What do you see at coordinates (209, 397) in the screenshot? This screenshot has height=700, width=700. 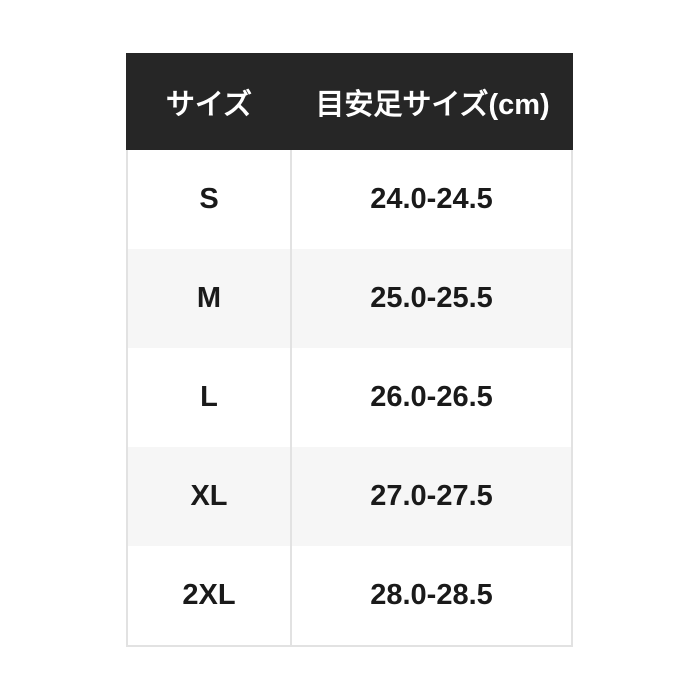 I see `size-cell: L` at bounding box center [209, 397].